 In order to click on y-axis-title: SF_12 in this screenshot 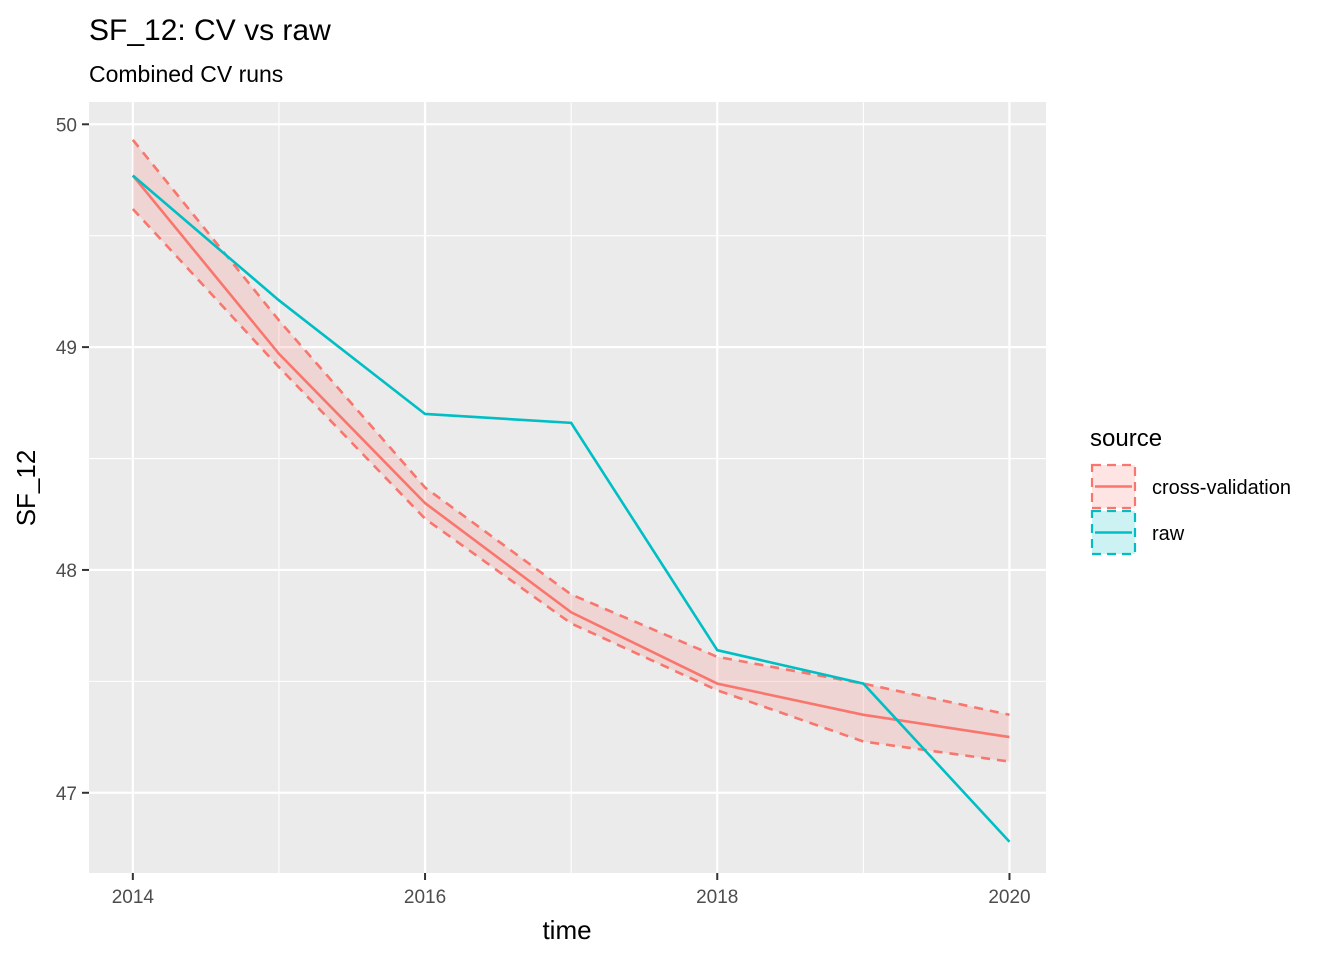, I will do `click(26, 488)`.